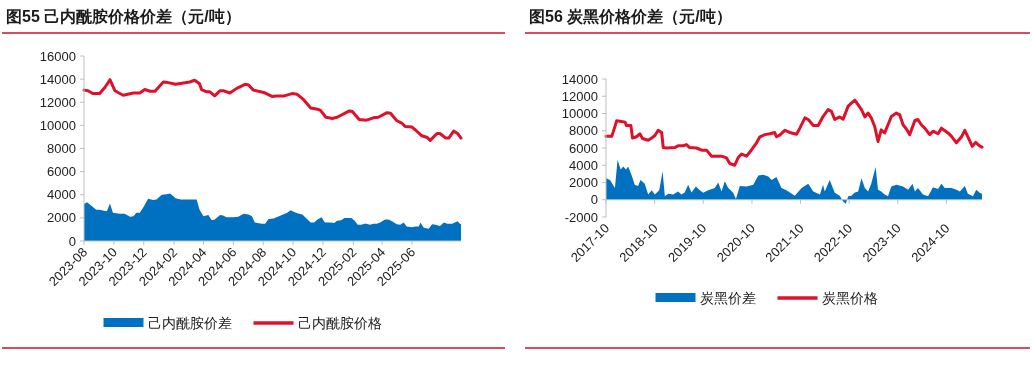 This screenshot has height=379, width=1032. Describe the element at coordinates (581, 217) in the screenshot. I see `y-tick-label: -2000` at that location.